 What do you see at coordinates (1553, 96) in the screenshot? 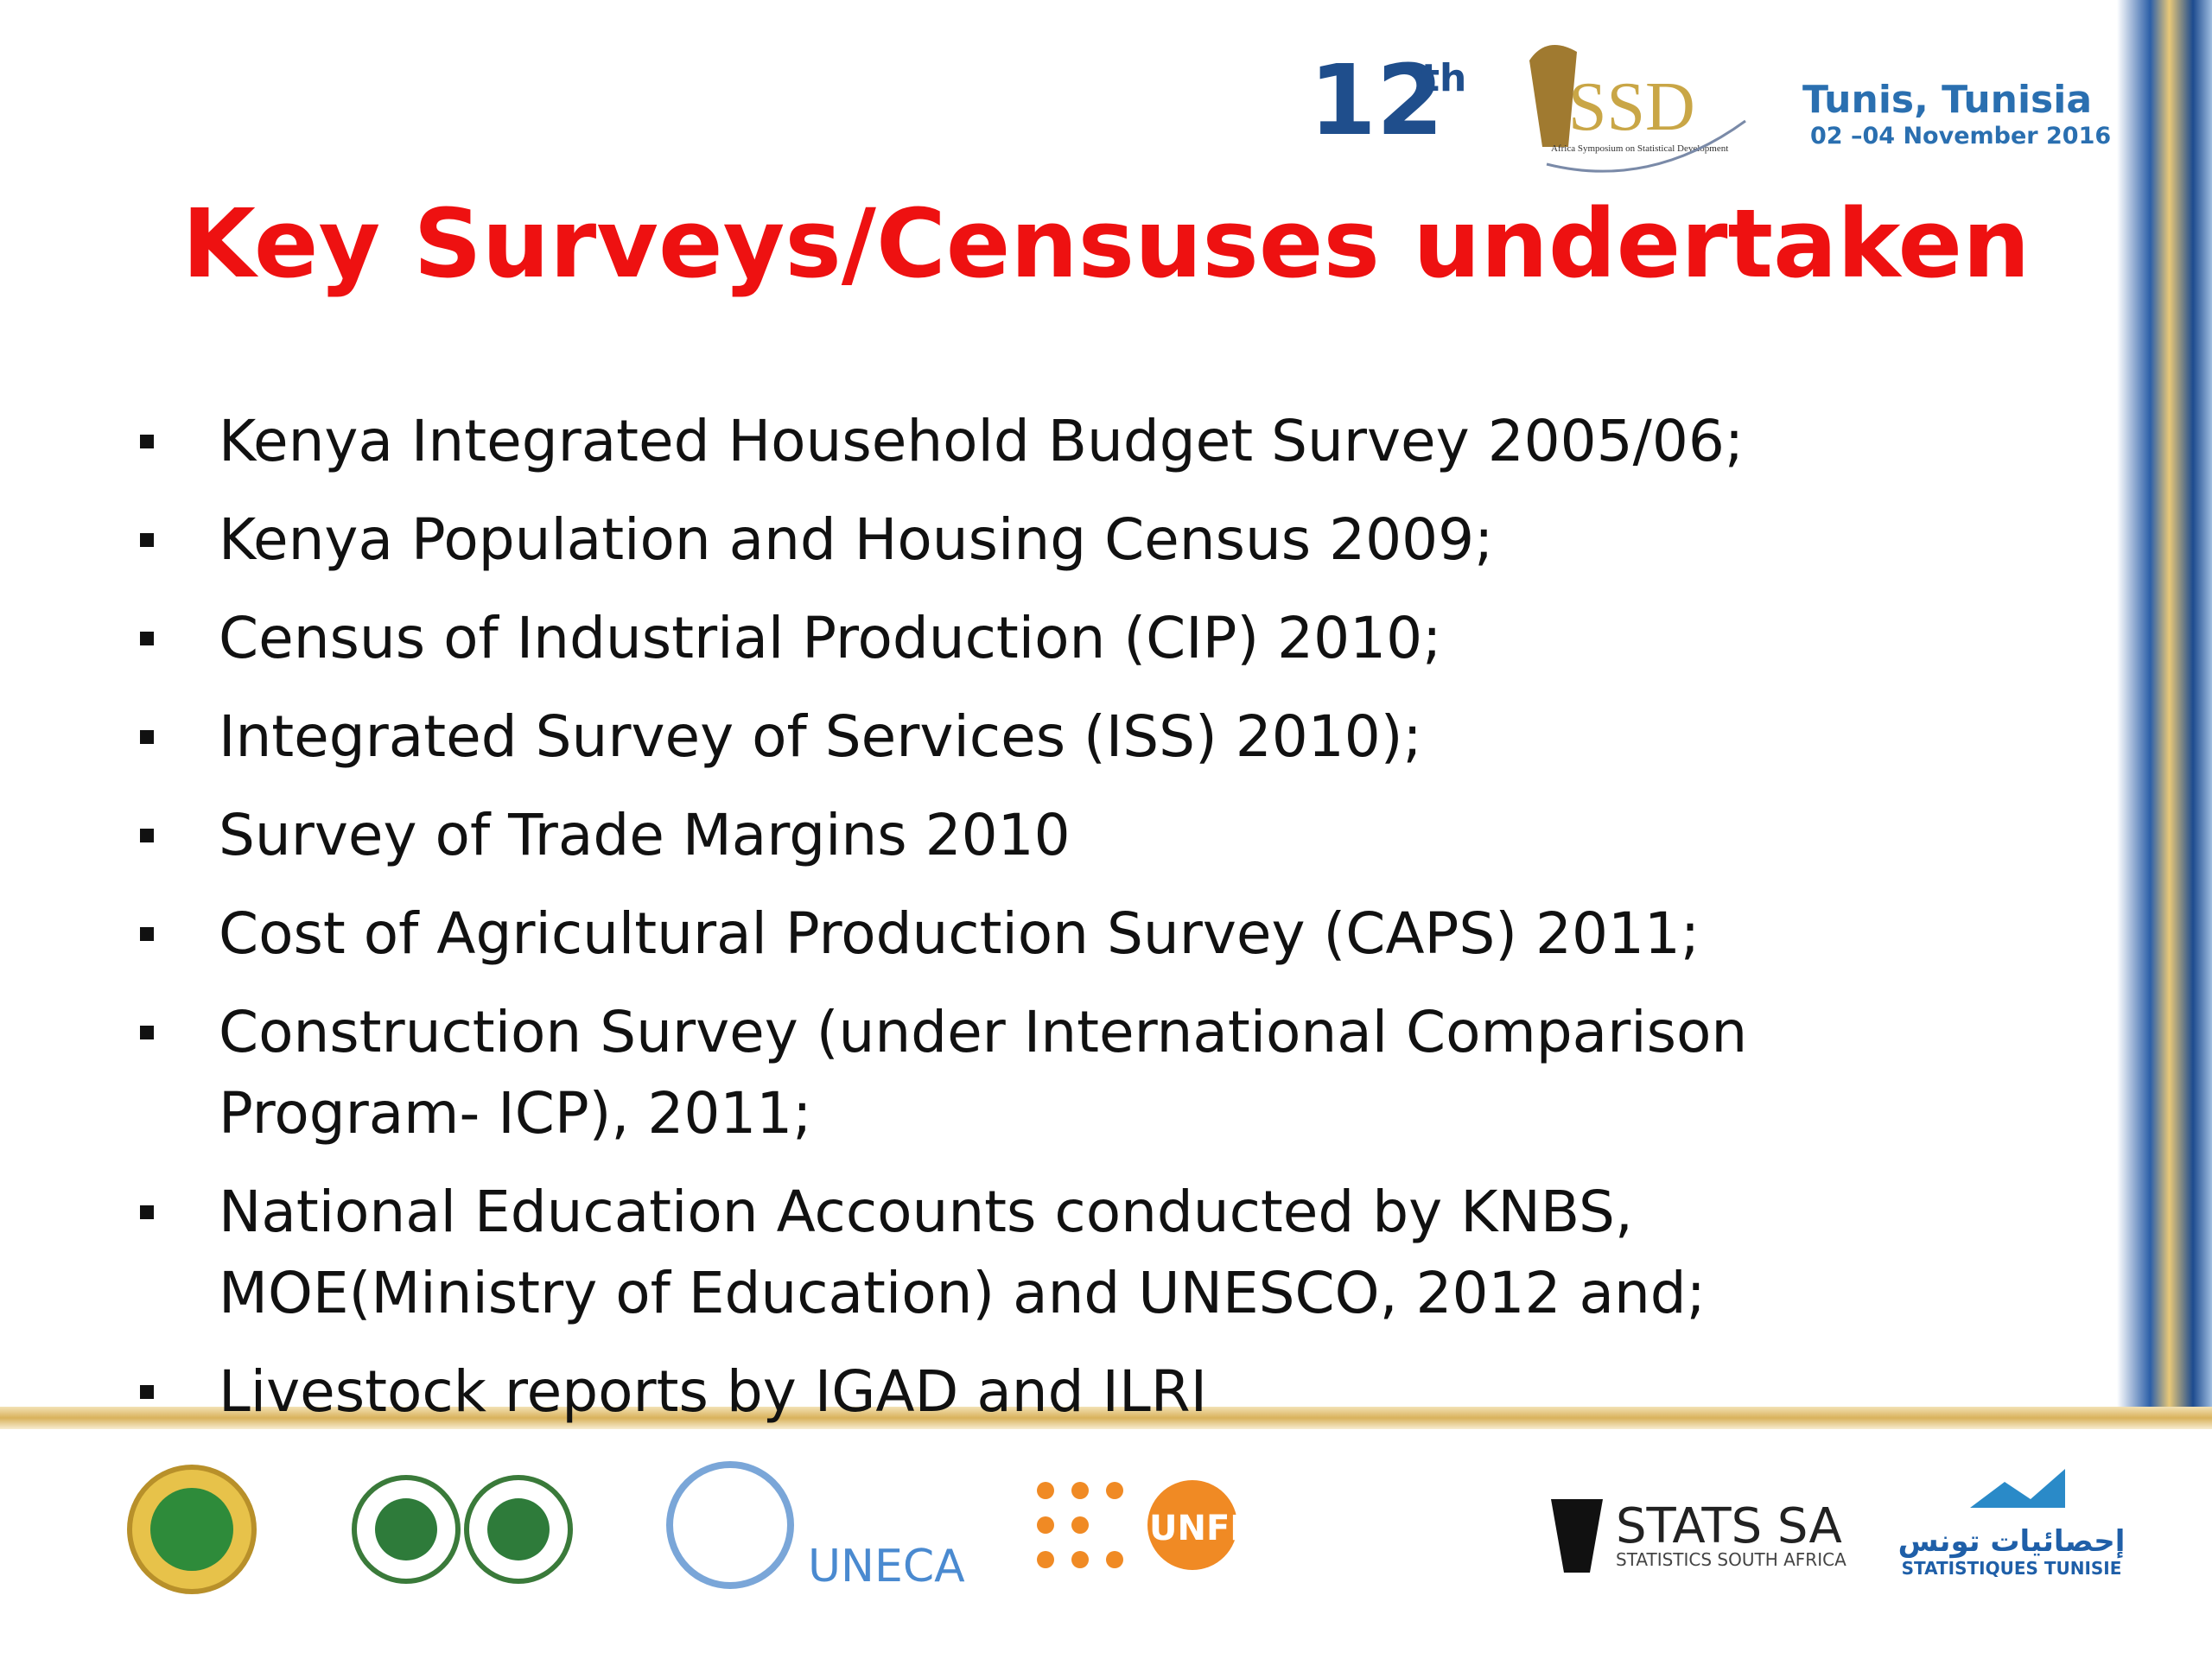
I see `logo-drum` at bounding box center [1553, 96].